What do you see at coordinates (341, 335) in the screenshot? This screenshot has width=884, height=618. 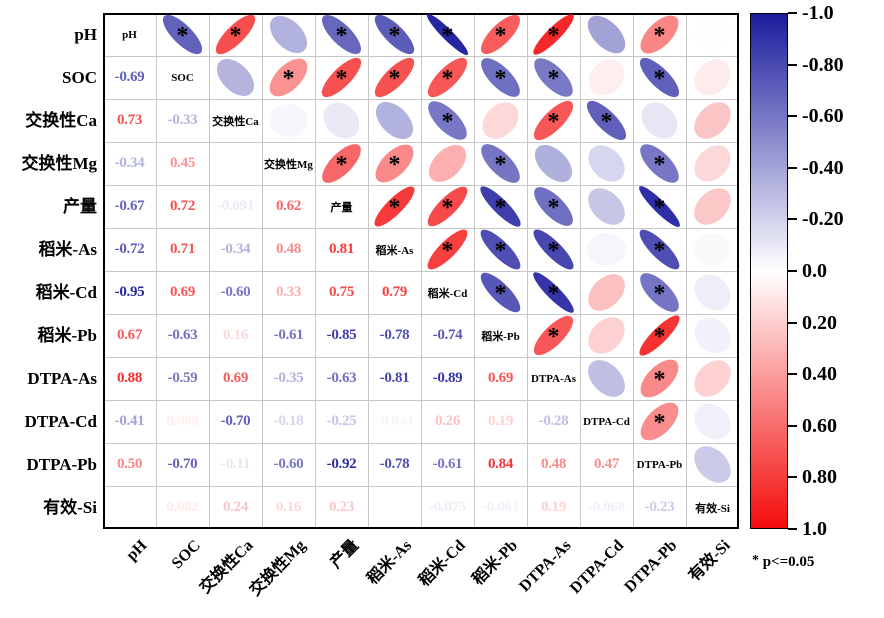 I see `matrix-cell-value: -0.85` at bounding box center [341, 335].